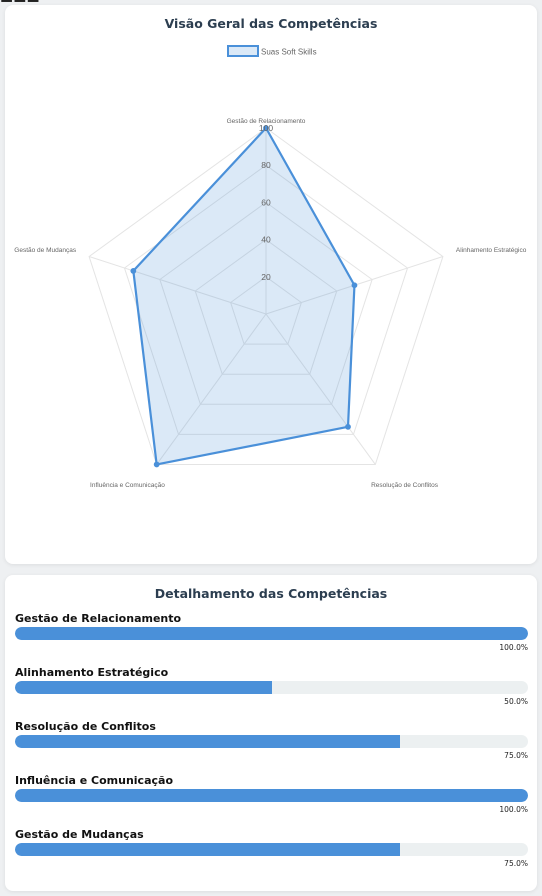 The width and height of the screenshot is (542, 896). I want to click on skill-percent: 50.0%, so click(516, 701).